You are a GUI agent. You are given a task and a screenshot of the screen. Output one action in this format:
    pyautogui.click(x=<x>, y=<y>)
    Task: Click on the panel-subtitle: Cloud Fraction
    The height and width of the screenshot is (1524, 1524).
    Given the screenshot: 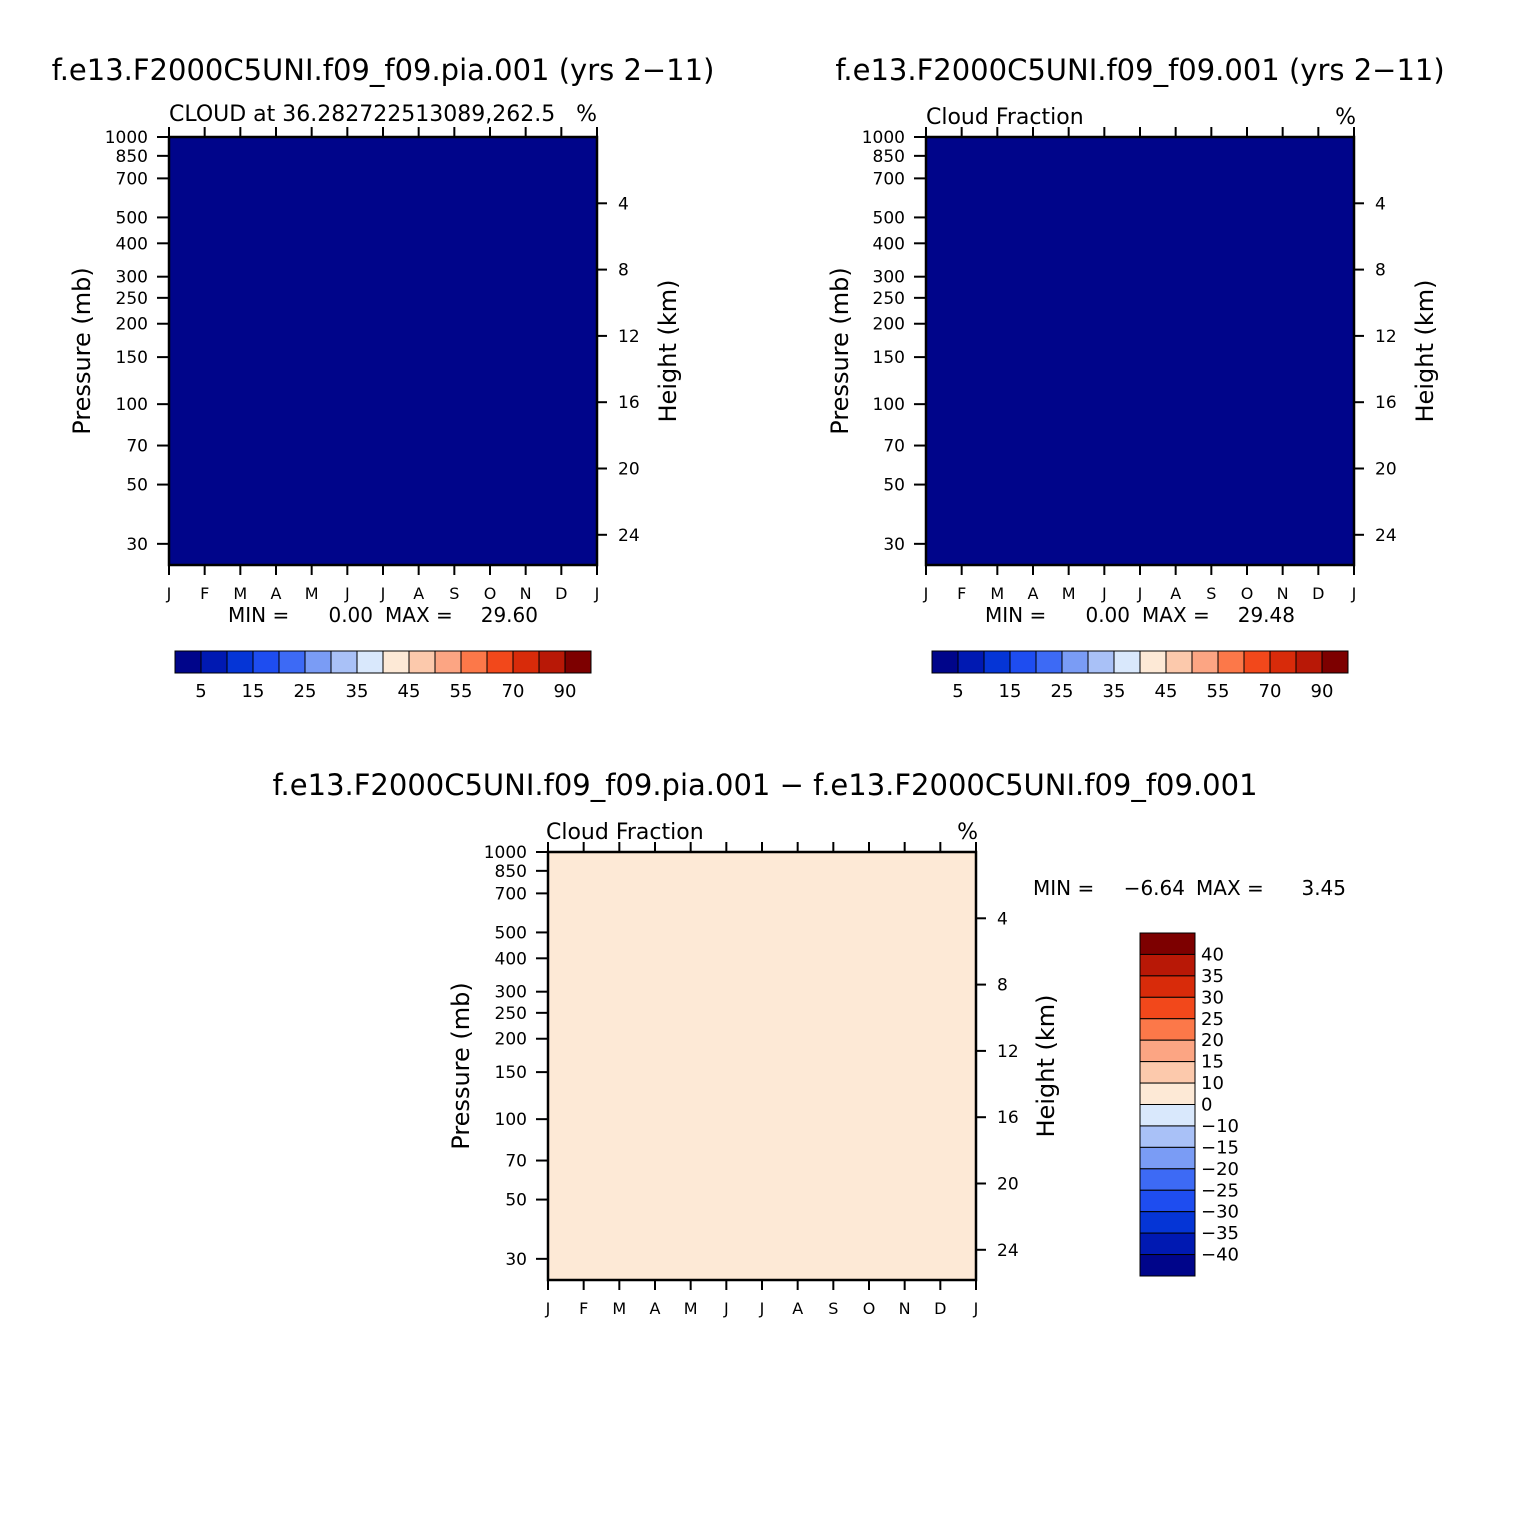 What is the action you would take?
    pyautogui.click(x=625, y=832)
    